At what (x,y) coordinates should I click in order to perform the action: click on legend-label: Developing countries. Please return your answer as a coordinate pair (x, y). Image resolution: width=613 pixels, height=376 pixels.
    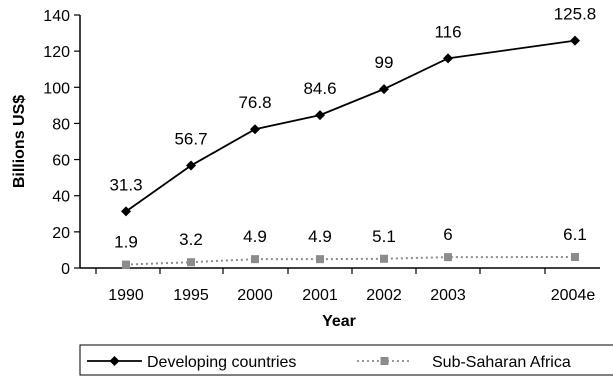
    Looking at the image, I should click on (221, 362).